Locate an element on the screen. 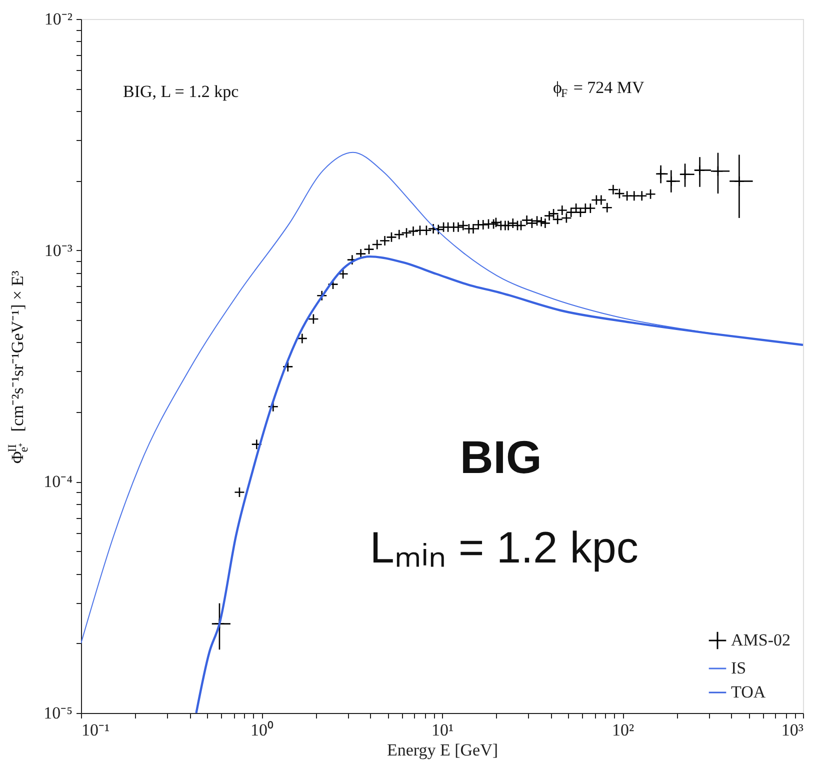 This screenshot has height=775, width=826. y-tick-label: 10⁻⁴ is located at coordinates (58, 482).